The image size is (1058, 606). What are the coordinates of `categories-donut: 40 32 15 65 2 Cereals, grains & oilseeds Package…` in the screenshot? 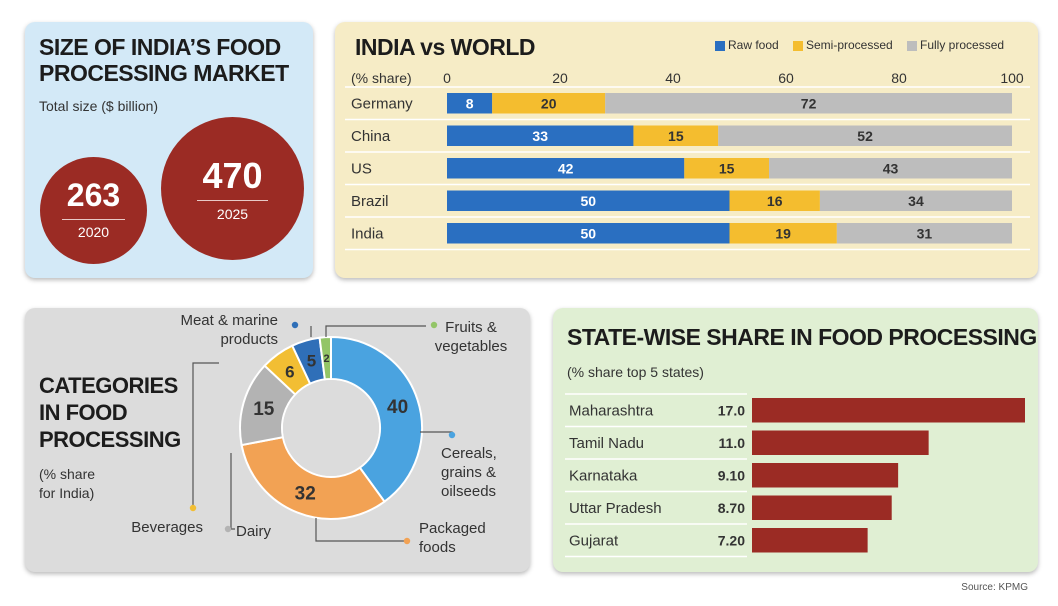 It's located at (319, 434).